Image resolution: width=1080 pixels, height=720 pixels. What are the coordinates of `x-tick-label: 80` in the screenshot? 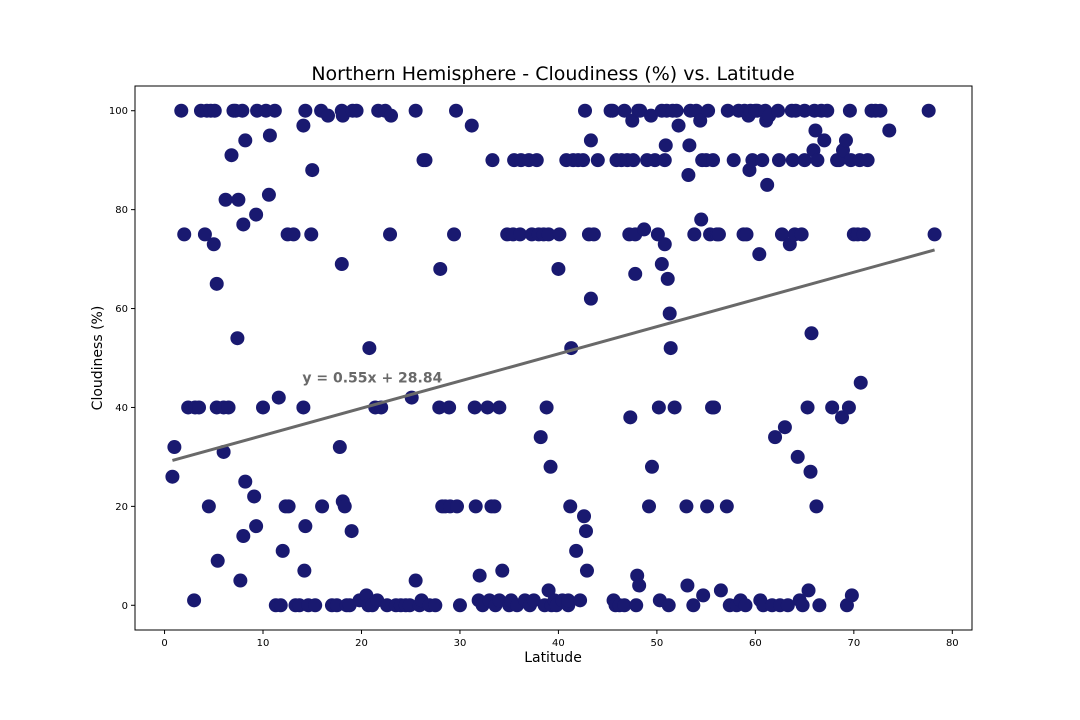 It's located at (952, 643).